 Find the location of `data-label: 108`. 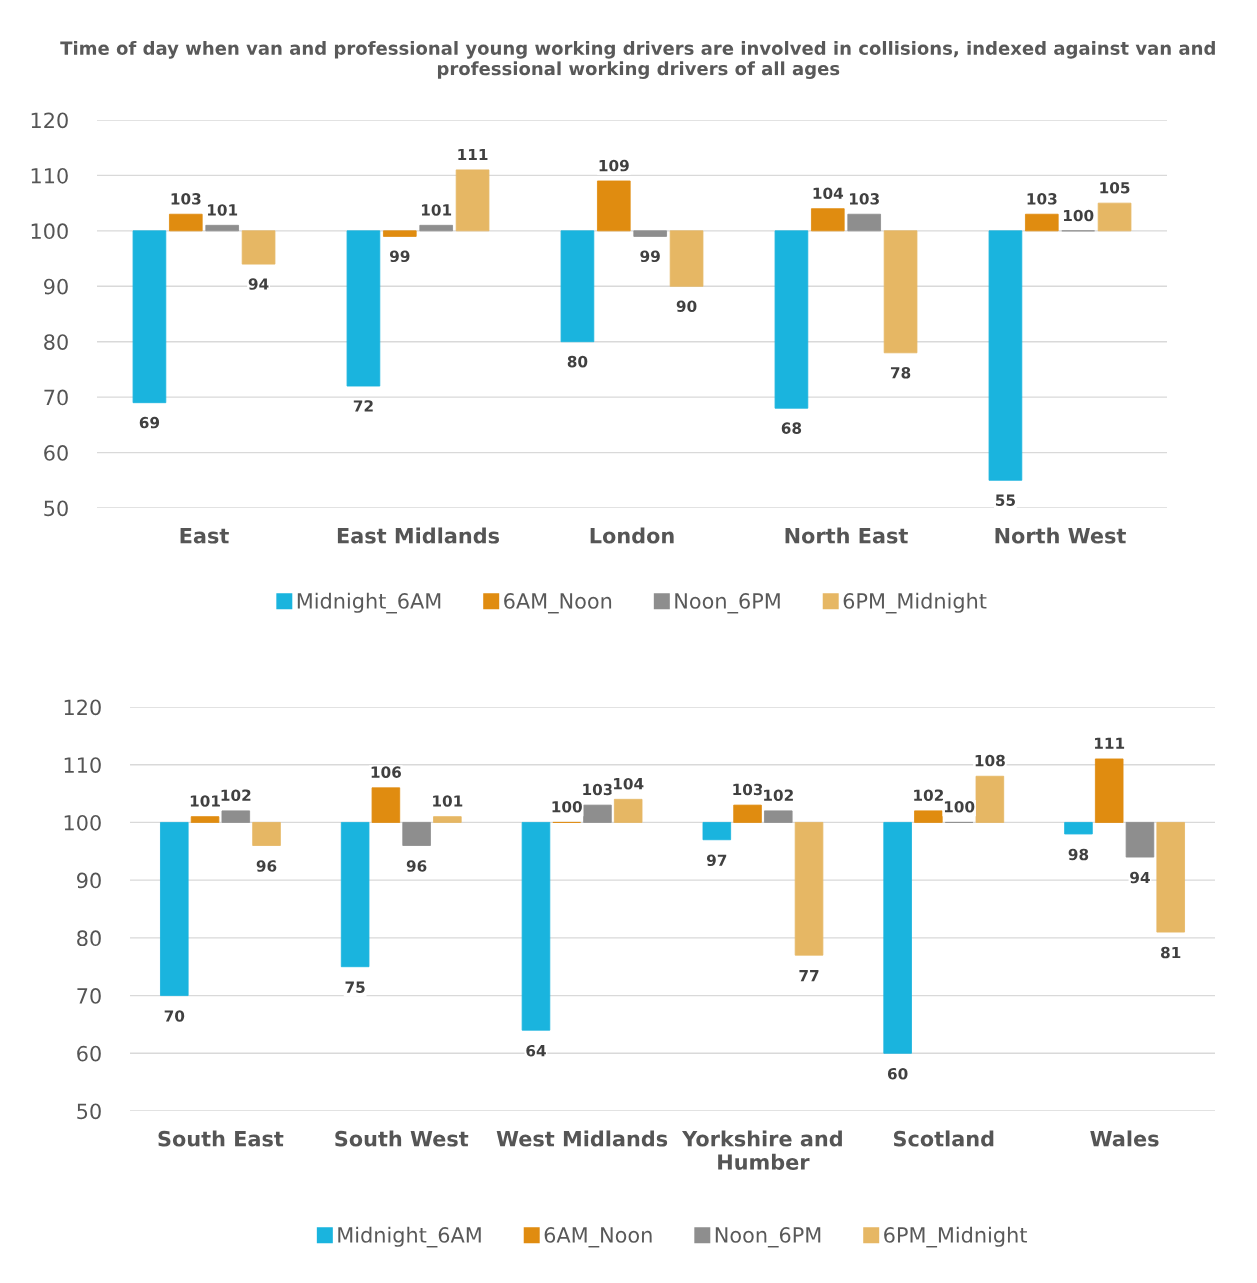

data-label: 108 is located at coordinates (990, 760).